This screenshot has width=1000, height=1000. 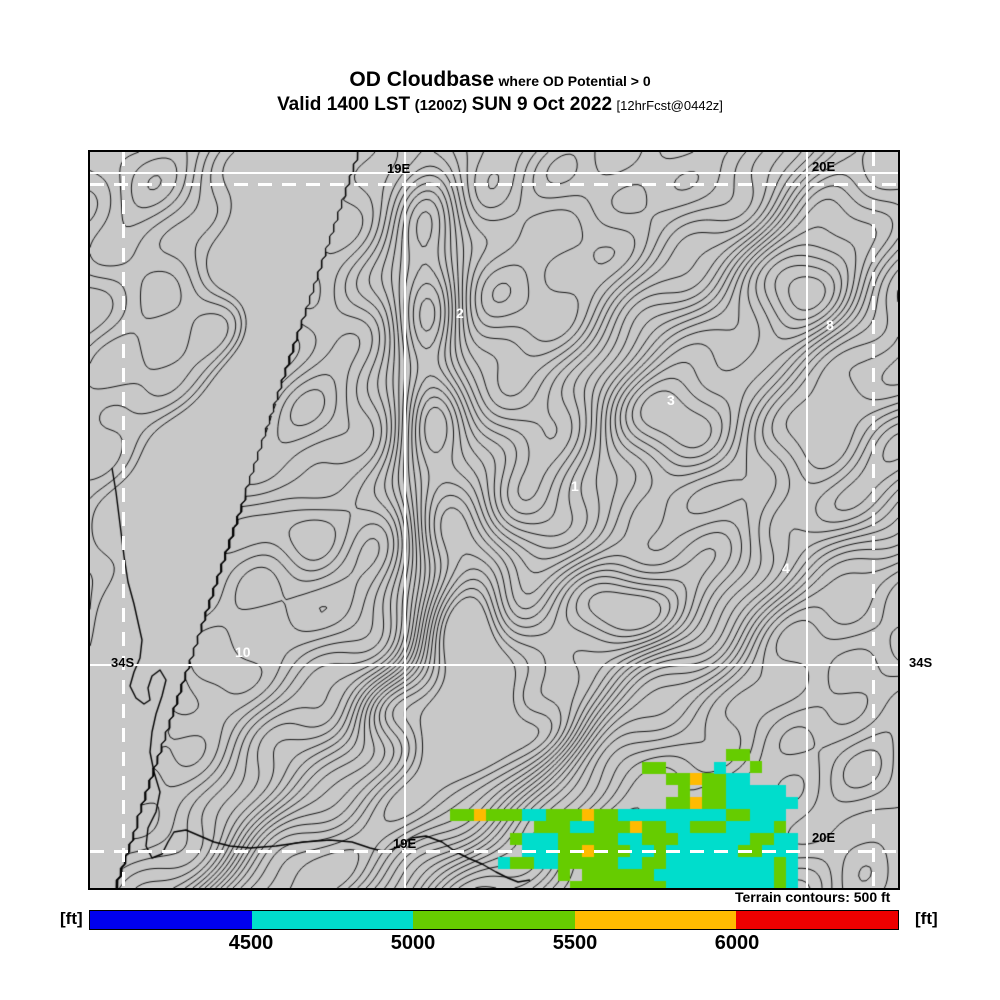 I want to click on title-valid-date: SUN 9 Oct 2022, so click(x=542, y=104).